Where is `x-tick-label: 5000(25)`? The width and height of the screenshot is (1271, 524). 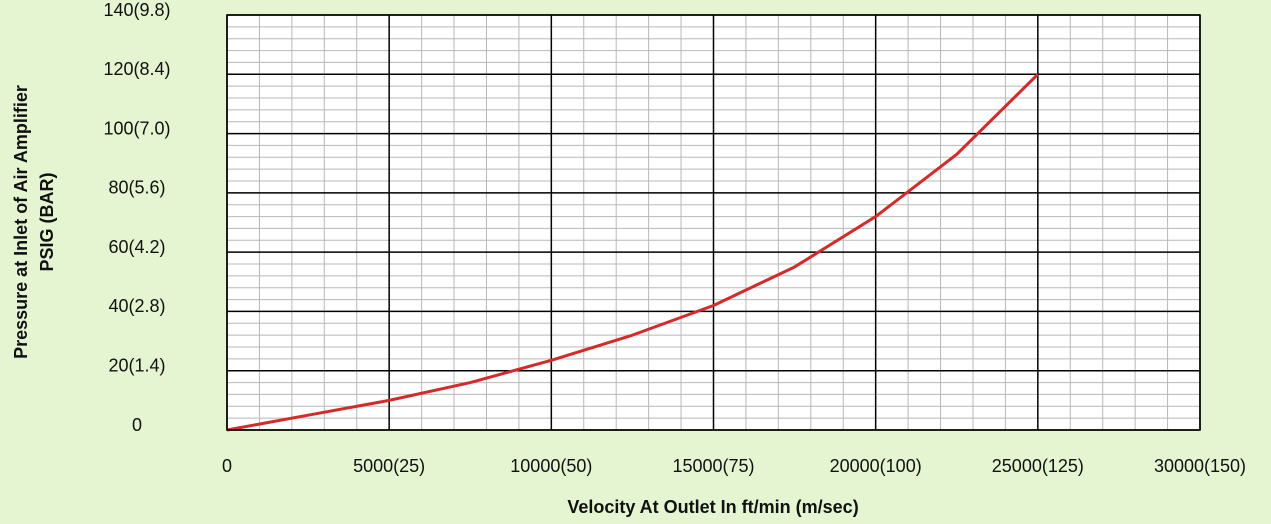
x-tick-label: 5000(25) is located at coordinates (389, 466).